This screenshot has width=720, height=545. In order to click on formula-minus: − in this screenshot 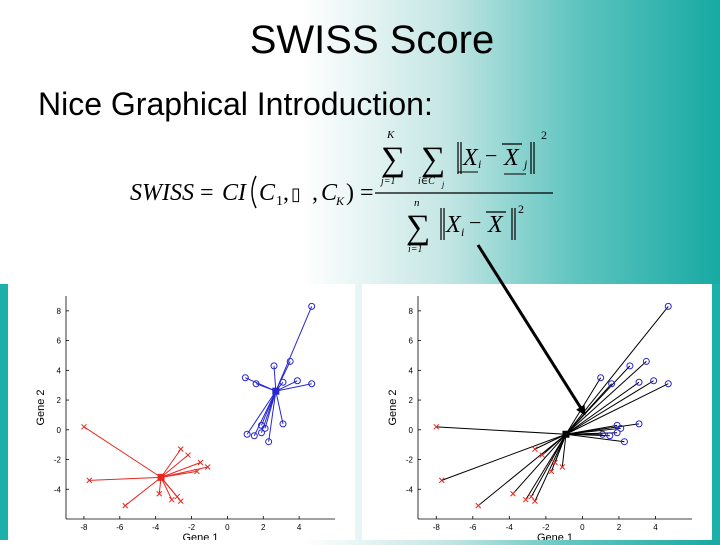, I will do `click(491, 155)`.